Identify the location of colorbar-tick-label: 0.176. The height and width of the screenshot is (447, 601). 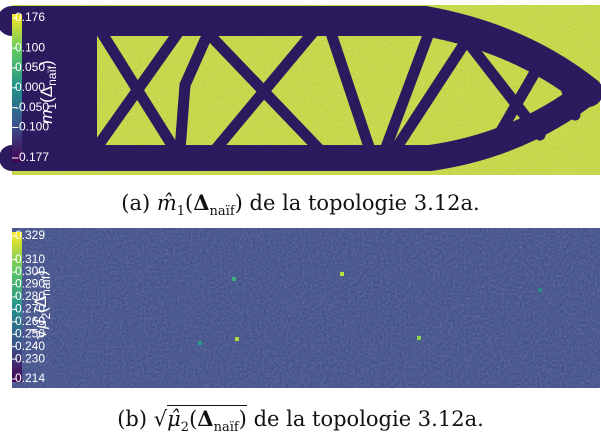
(30, 17).